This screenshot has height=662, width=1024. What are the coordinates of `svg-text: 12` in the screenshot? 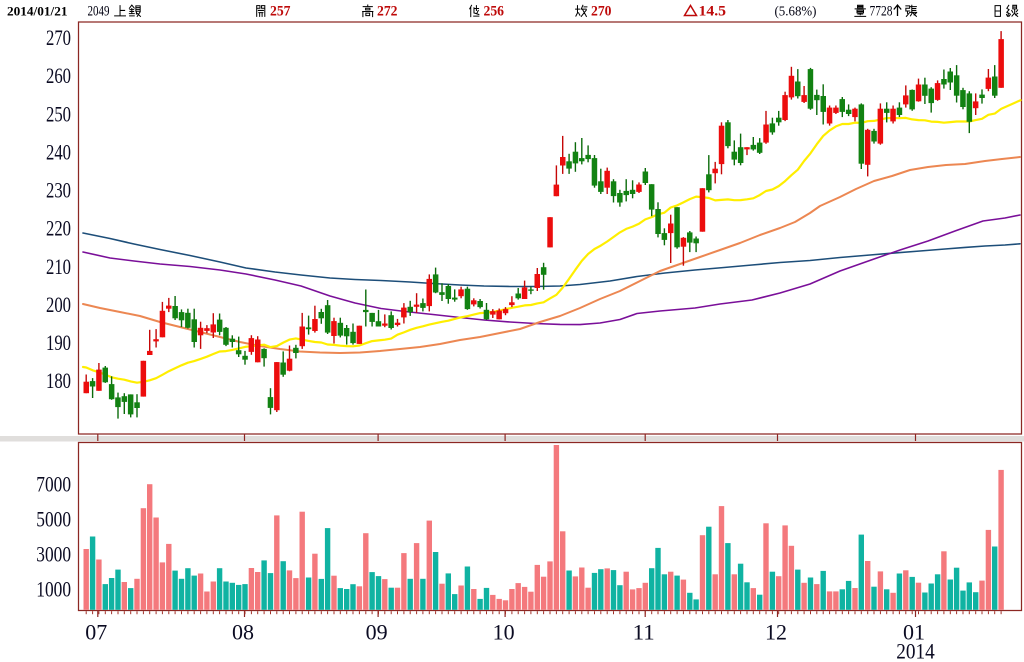 It's located at (776, 632).